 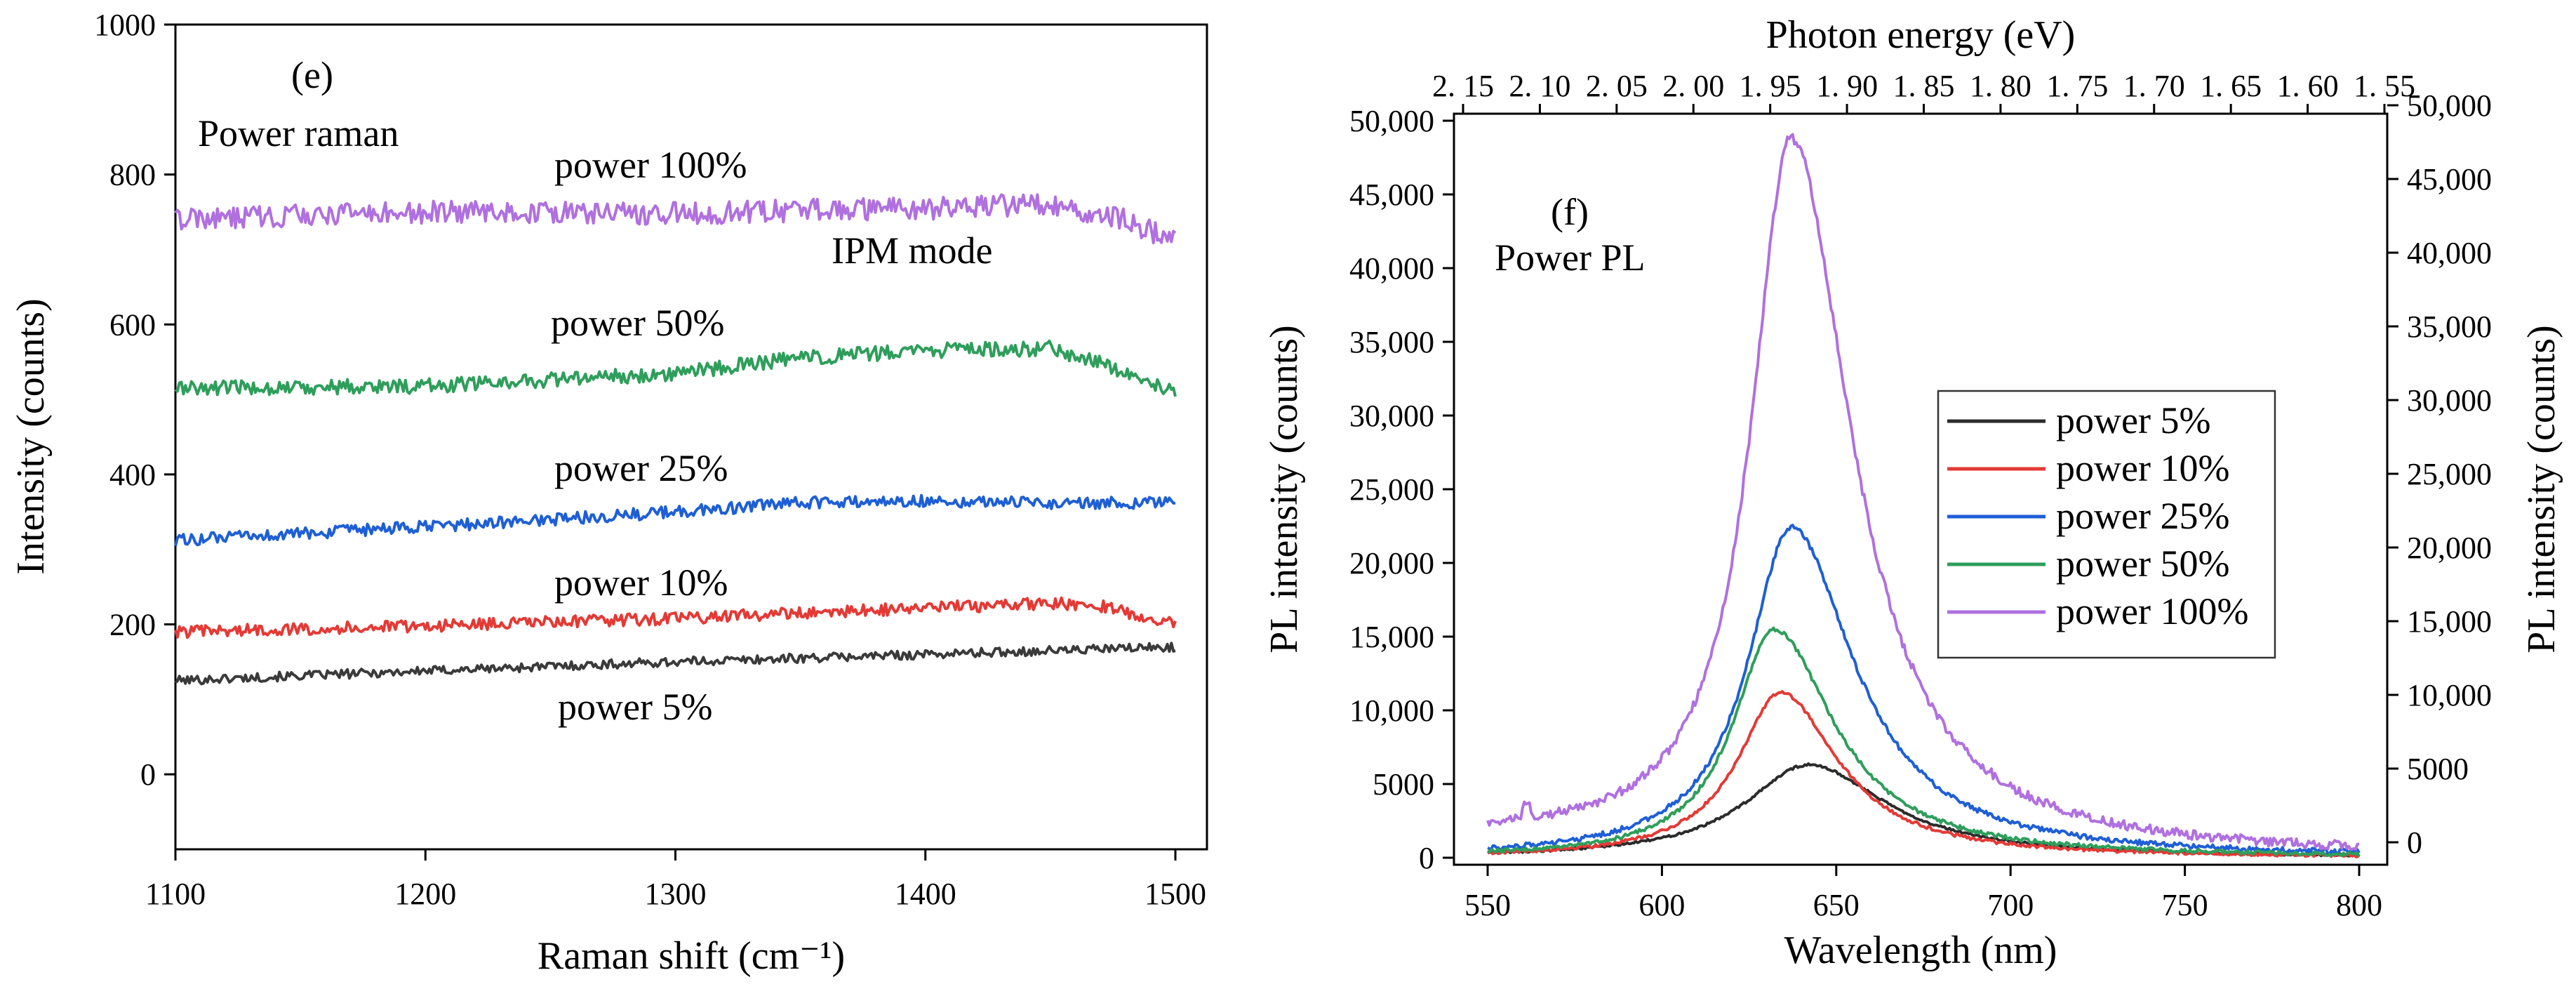 I want to click on panel-f-xtick-label: 750, so click(x=2185, y=905).